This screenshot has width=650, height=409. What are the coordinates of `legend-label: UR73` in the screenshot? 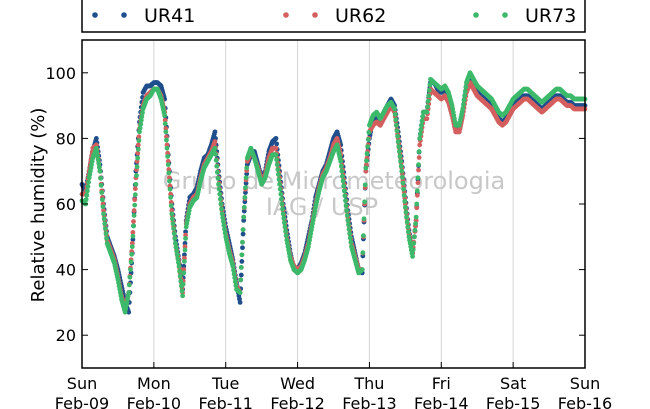 It's located at (550, 16).